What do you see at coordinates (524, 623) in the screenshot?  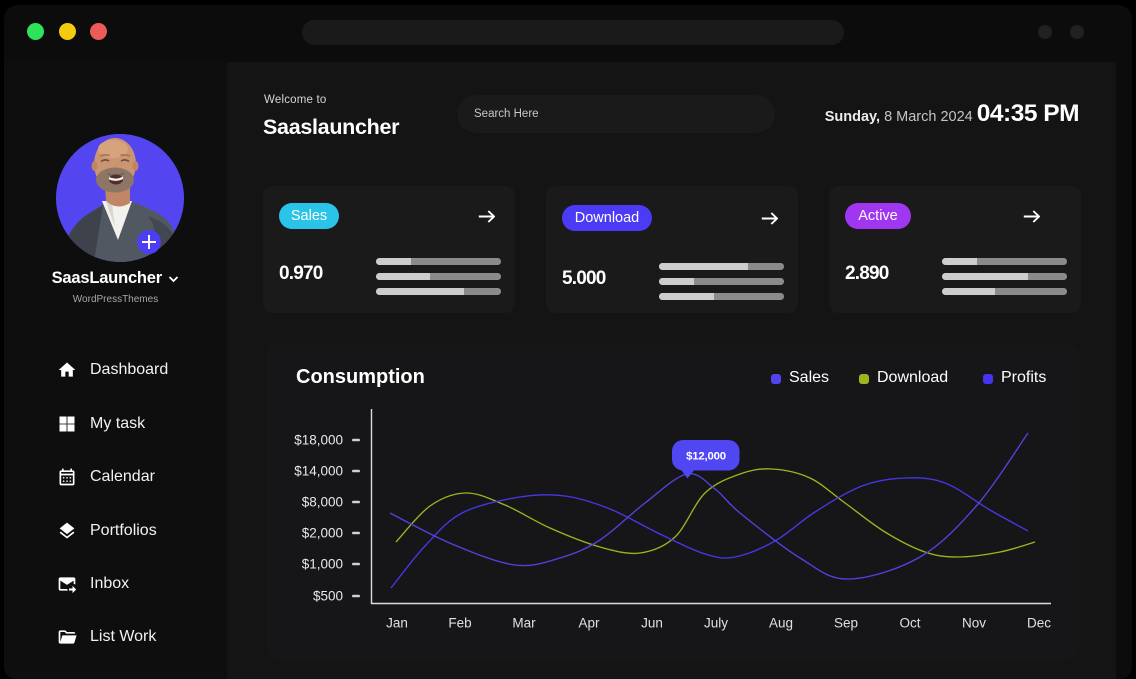 I see `svg-text: Mar` at bounding box center [524, 623].